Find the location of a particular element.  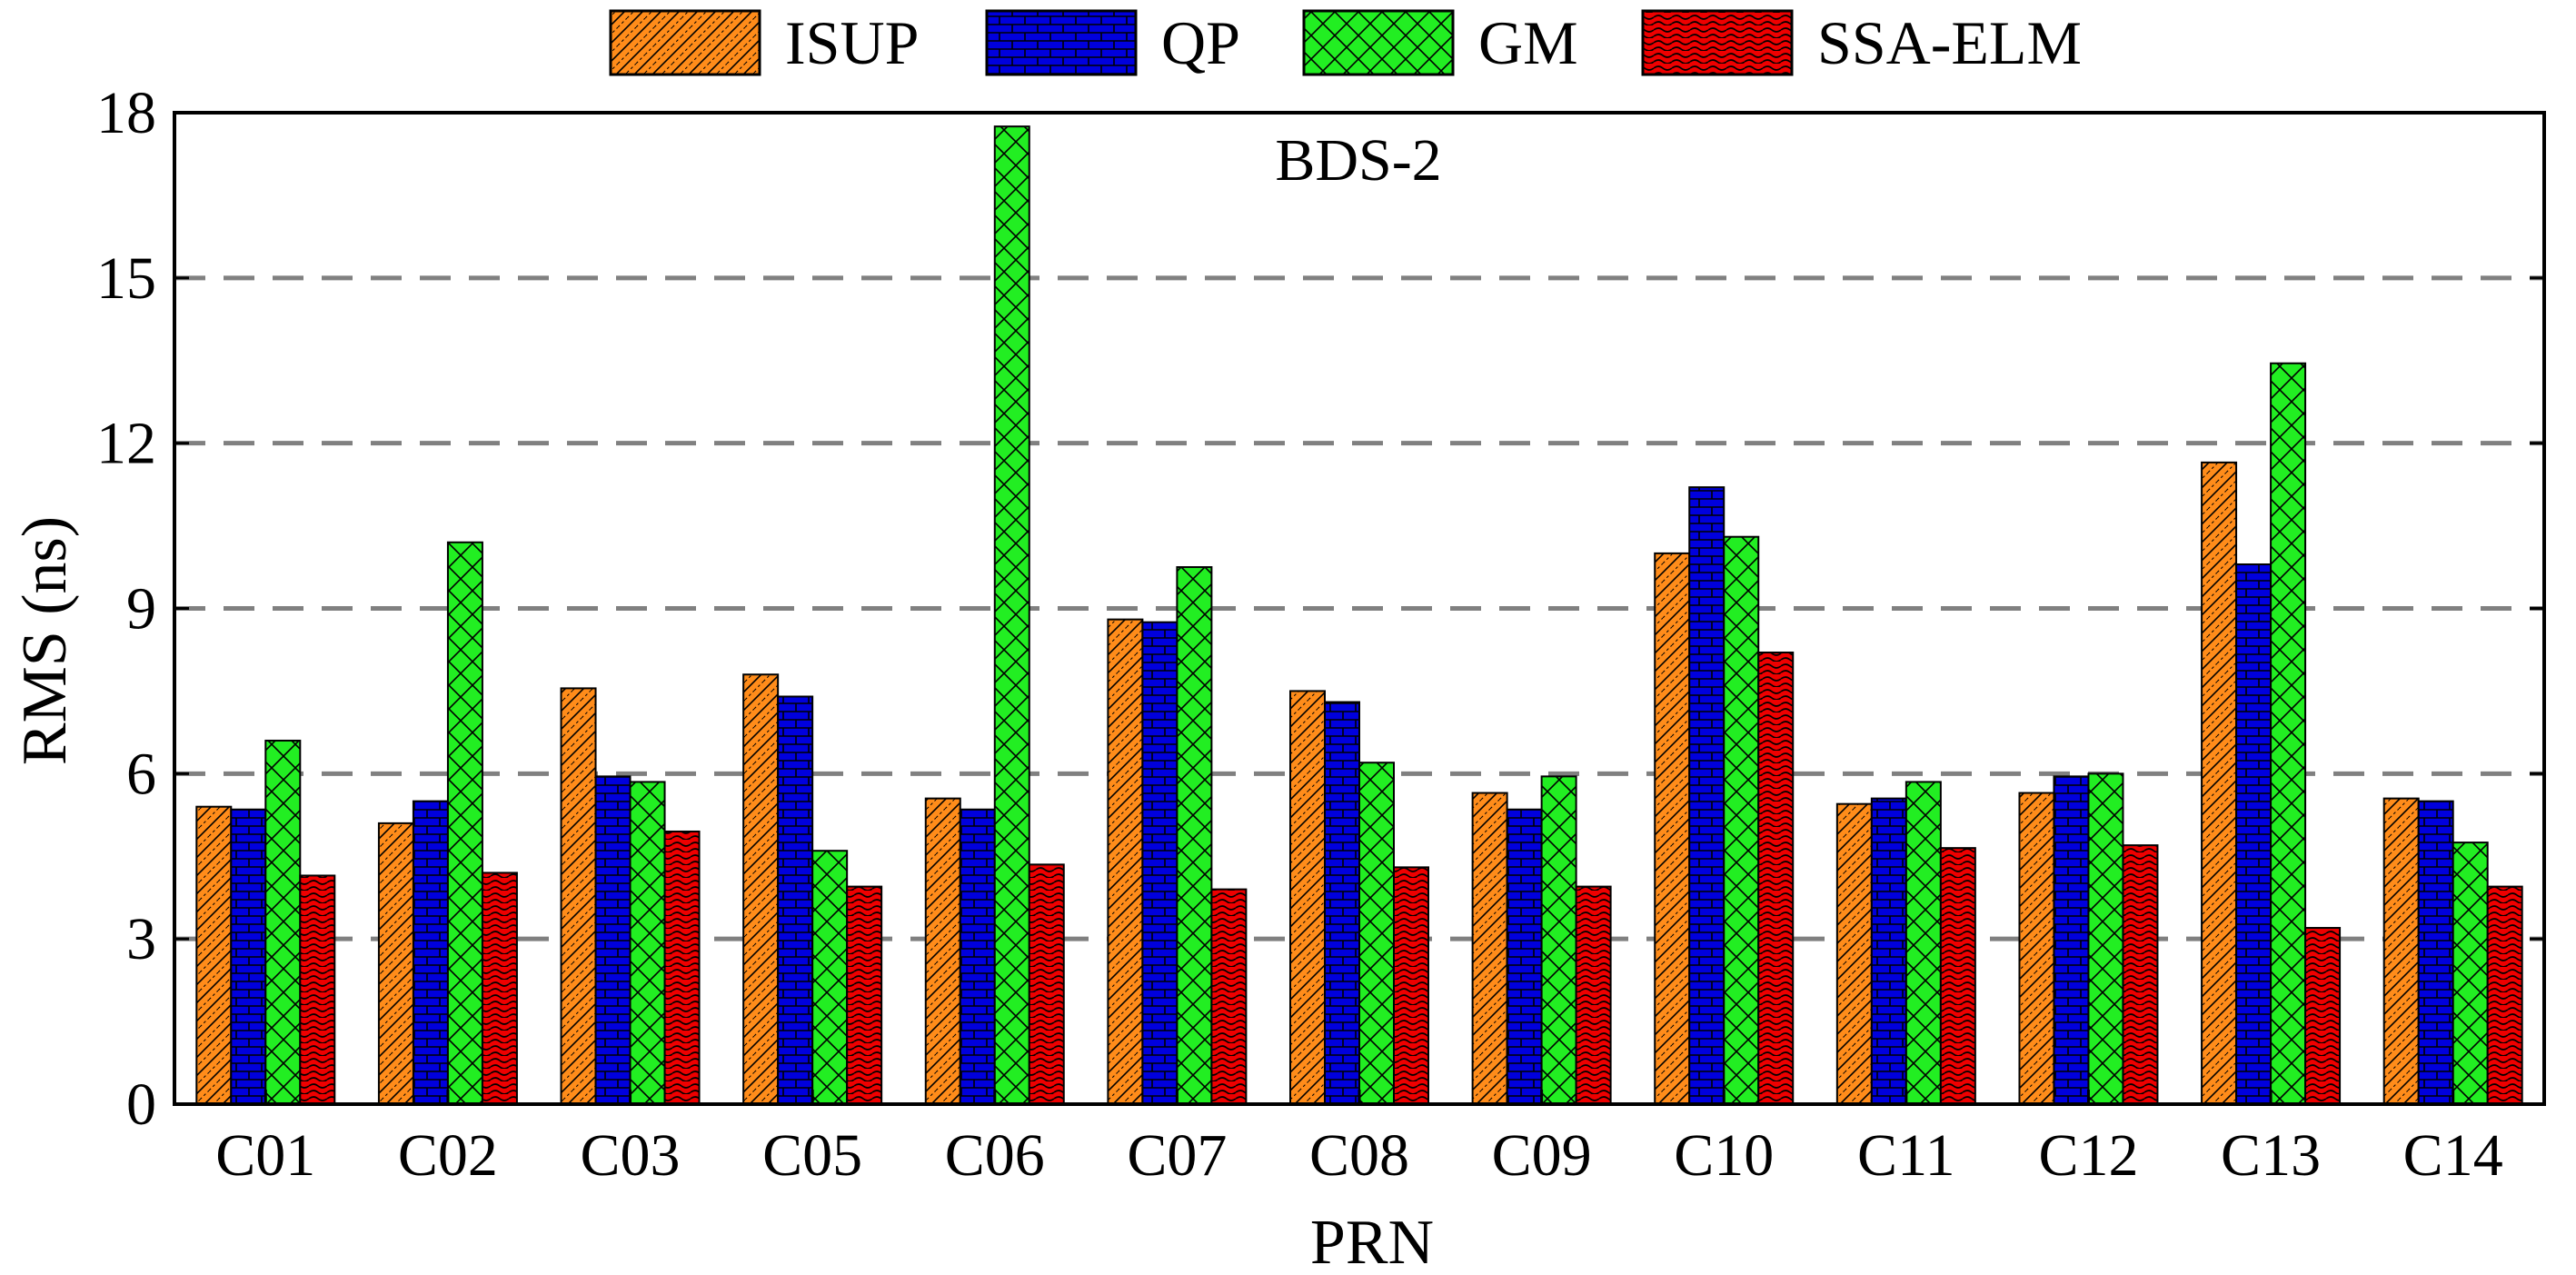

y-tick-label: 9 is located at coordinates (141, 609).